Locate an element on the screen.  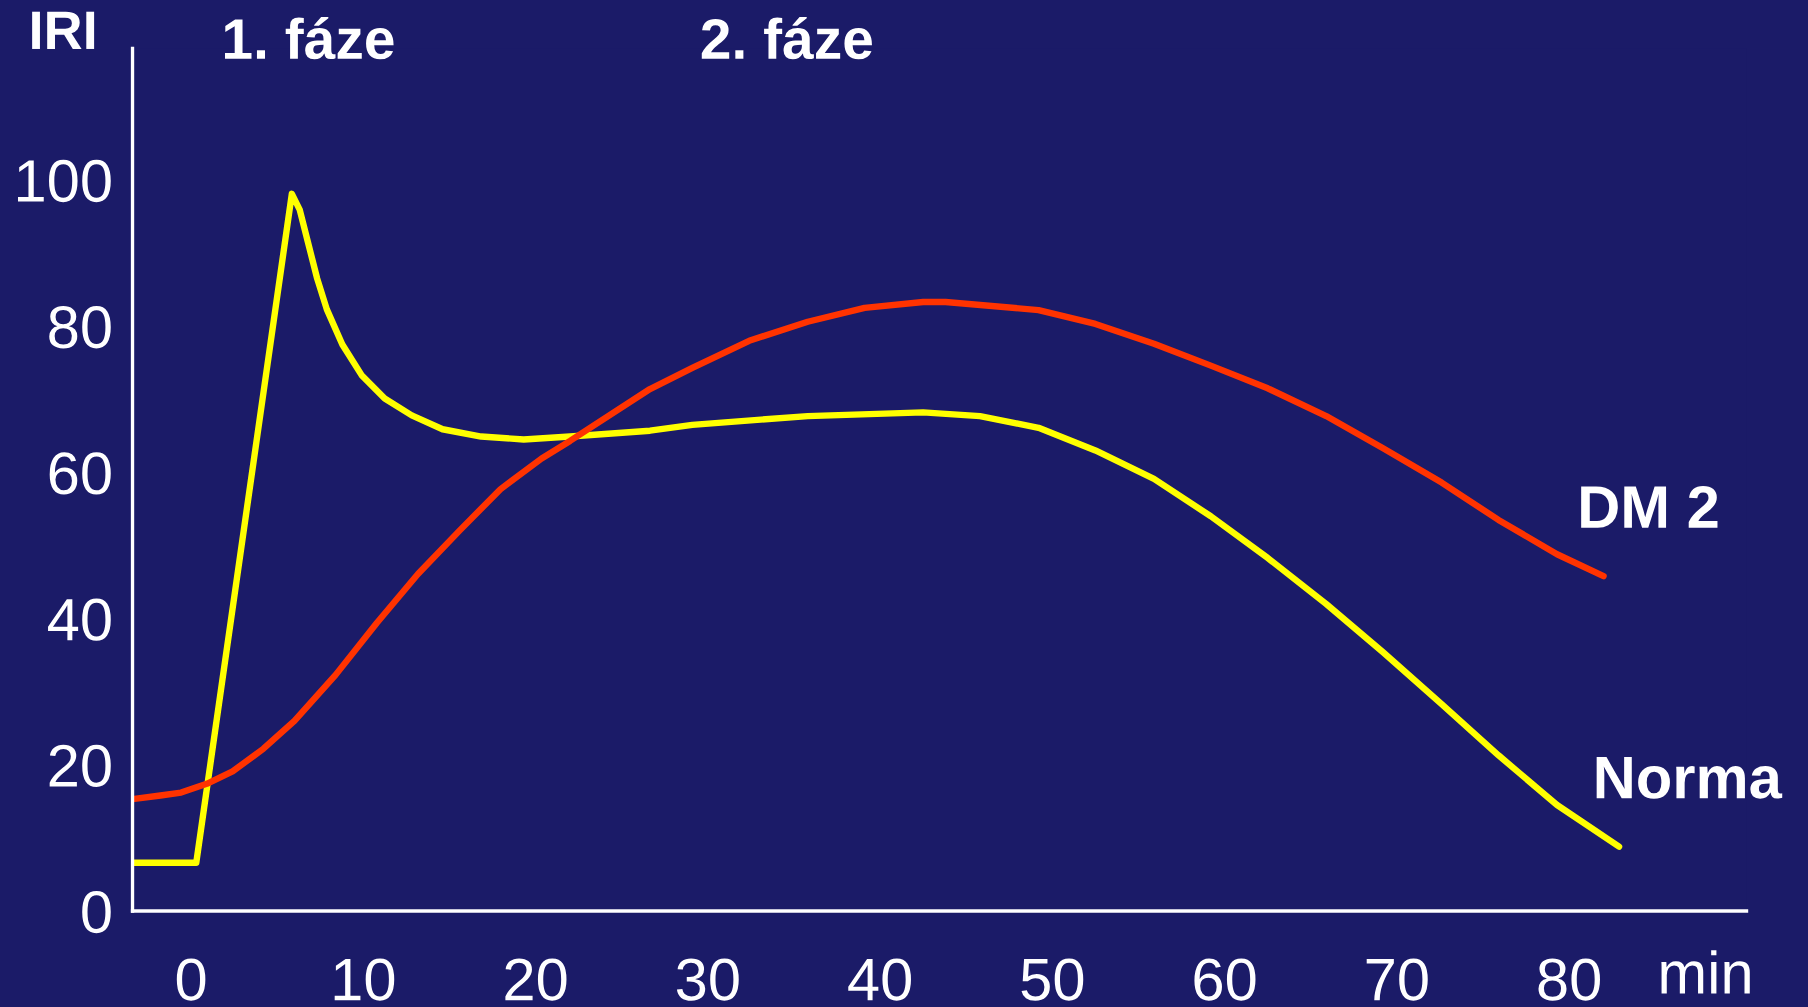
y-tick-label: 20 is located at coordinates (80, 766).